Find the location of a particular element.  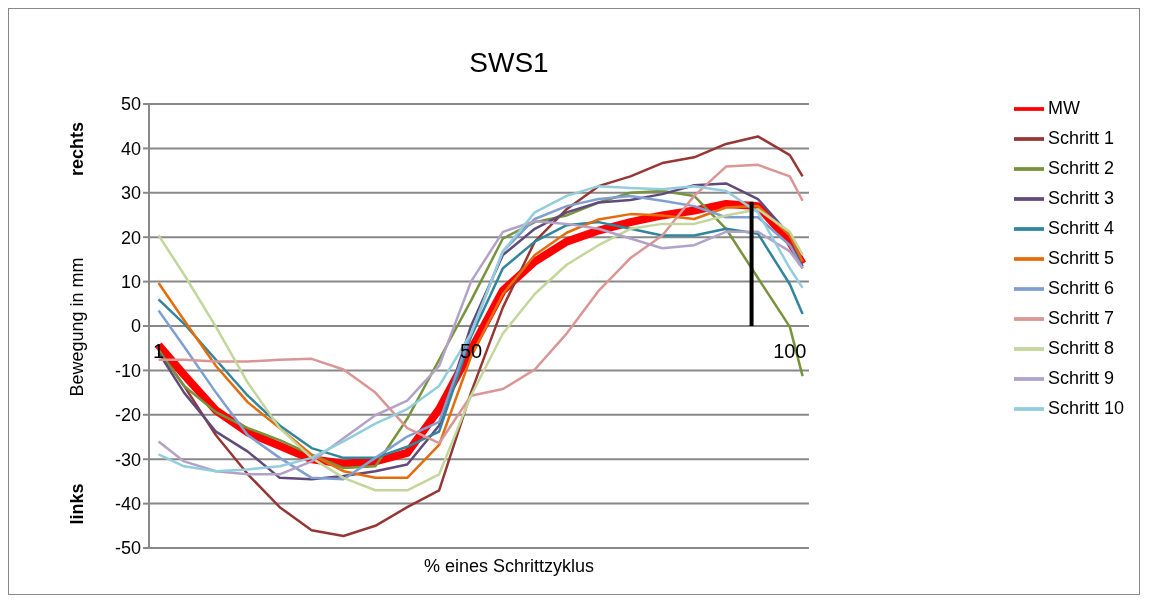

legend-label: Schritt 1 is located at coordinates (1080, 137).